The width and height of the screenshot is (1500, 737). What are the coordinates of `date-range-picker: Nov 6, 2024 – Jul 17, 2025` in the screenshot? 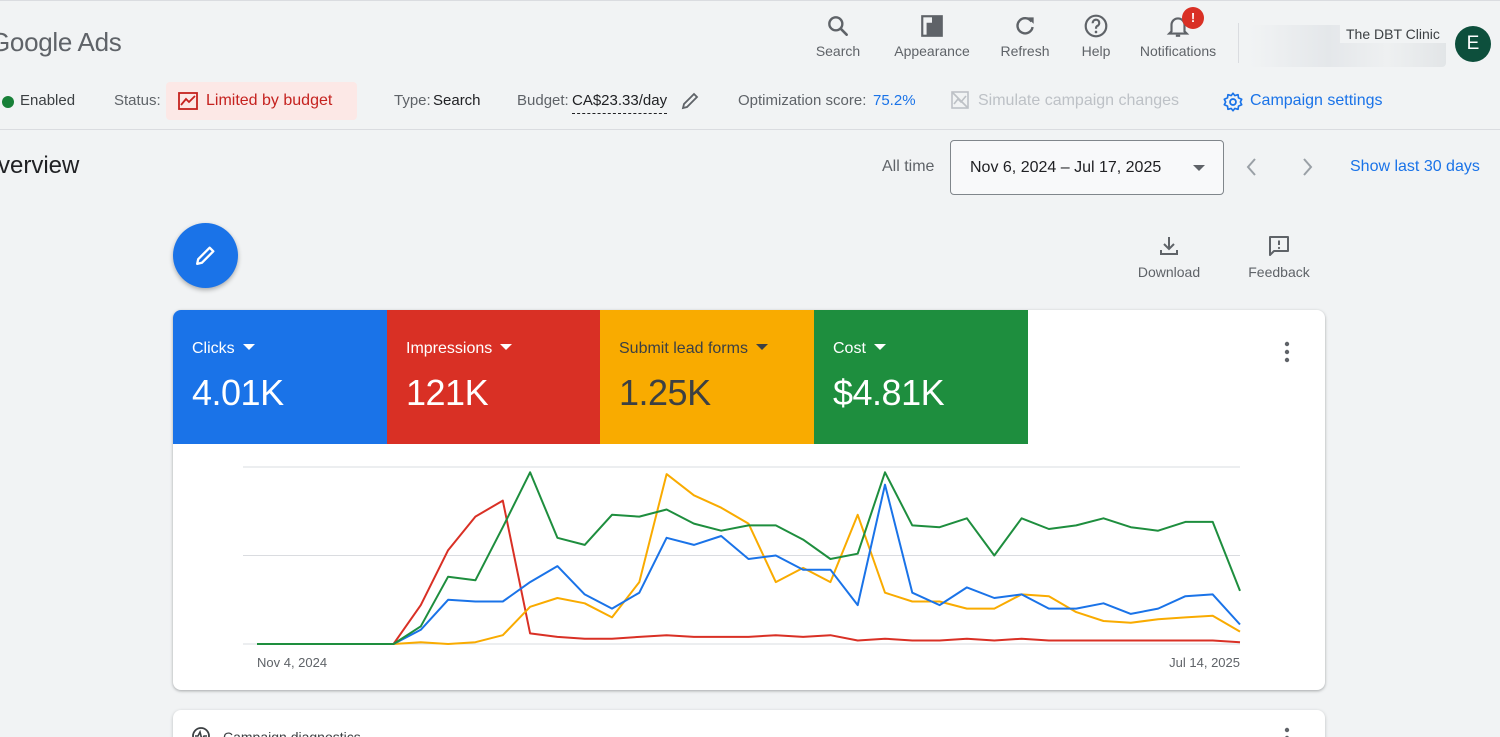 It's located at (1087, 167).